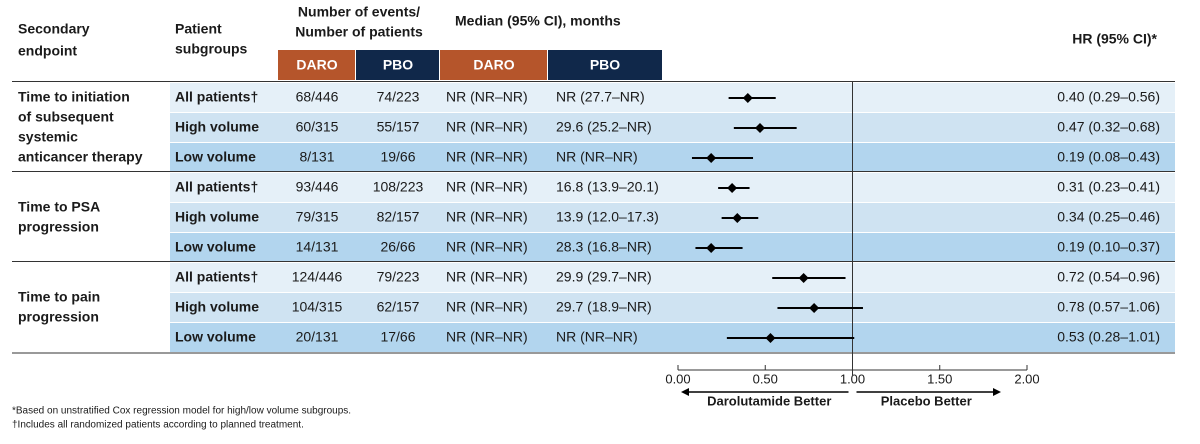  I want to click on median: 16.8 (13.9–20.1), so click(607, 187).